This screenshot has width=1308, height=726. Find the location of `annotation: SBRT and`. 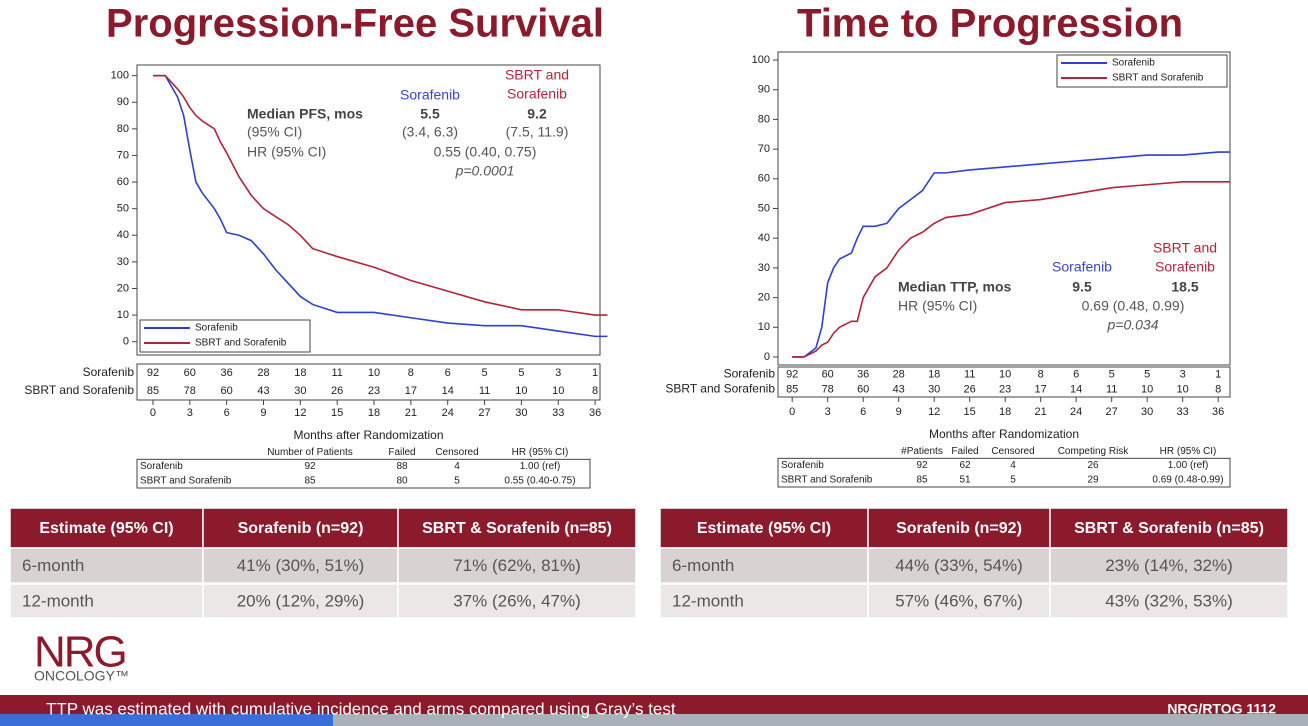

annotation: SBRT and is located at coordinates (1185, 248).